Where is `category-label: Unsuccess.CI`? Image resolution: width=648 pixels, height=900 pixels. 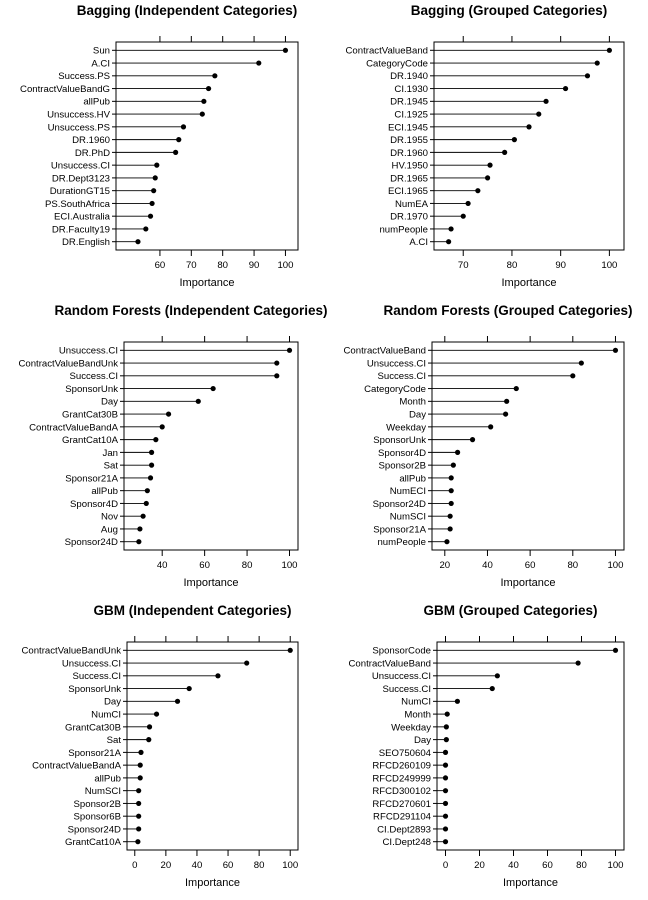 category-label: Unsuccess.CI is located at coordinates (401, 676).